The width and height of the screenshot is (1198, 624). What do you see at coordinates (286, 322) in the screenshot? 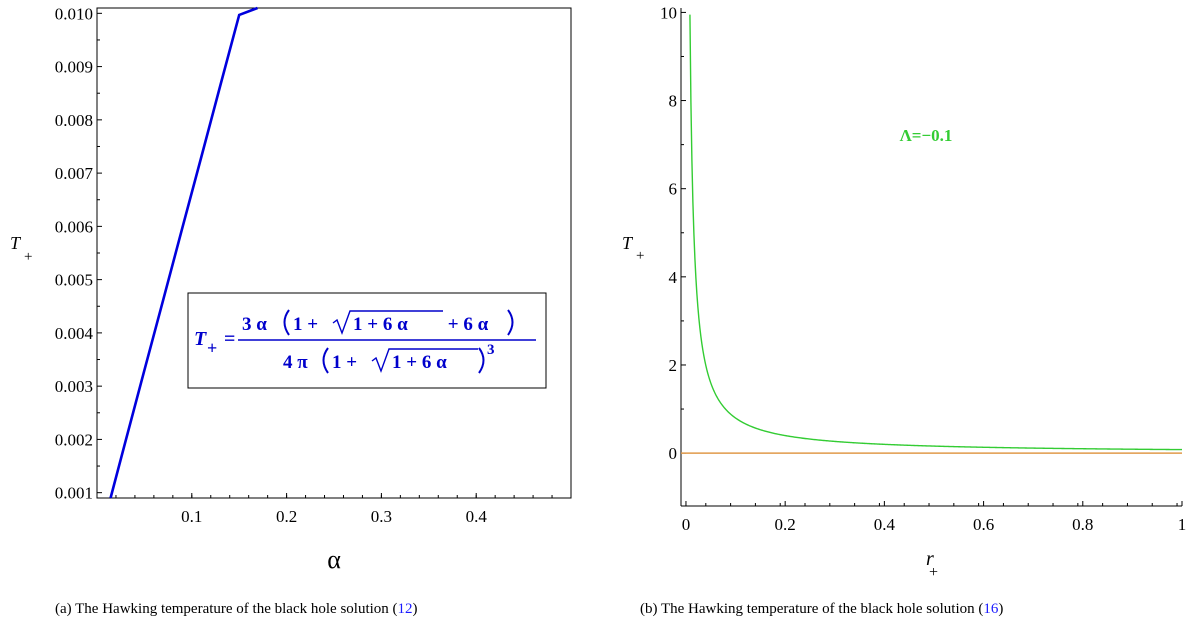
I see `formula-num-open-paren` at bounding box center [286, 322].